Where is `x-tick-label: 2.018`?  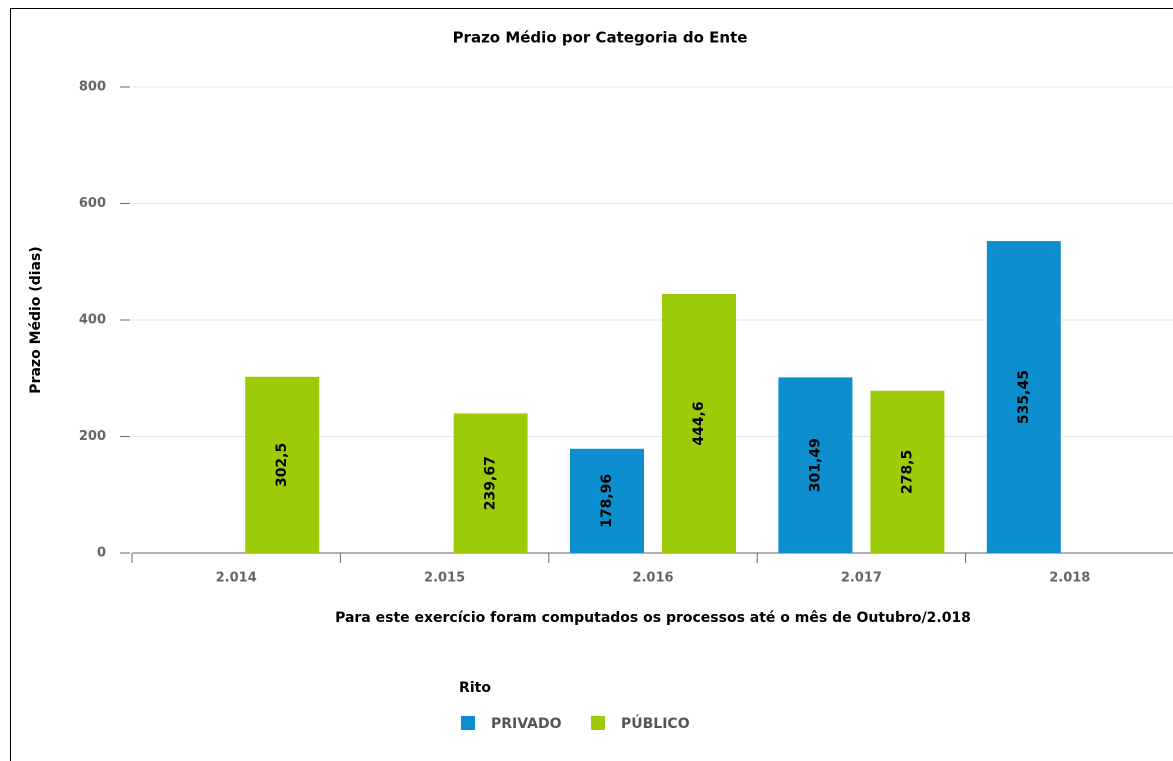 x-tick-label: 2.018 is located at coordinates (1069, 578).